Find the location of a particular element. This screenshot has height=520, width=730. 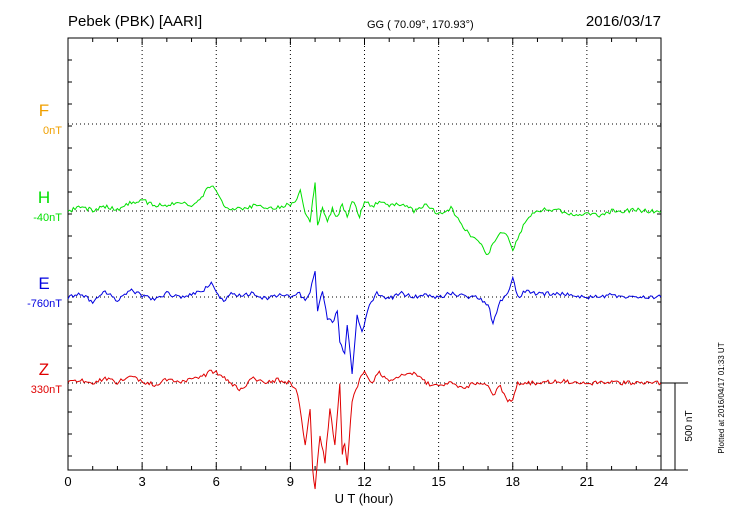

series-label-h: H is located at coordinates (44, 197).